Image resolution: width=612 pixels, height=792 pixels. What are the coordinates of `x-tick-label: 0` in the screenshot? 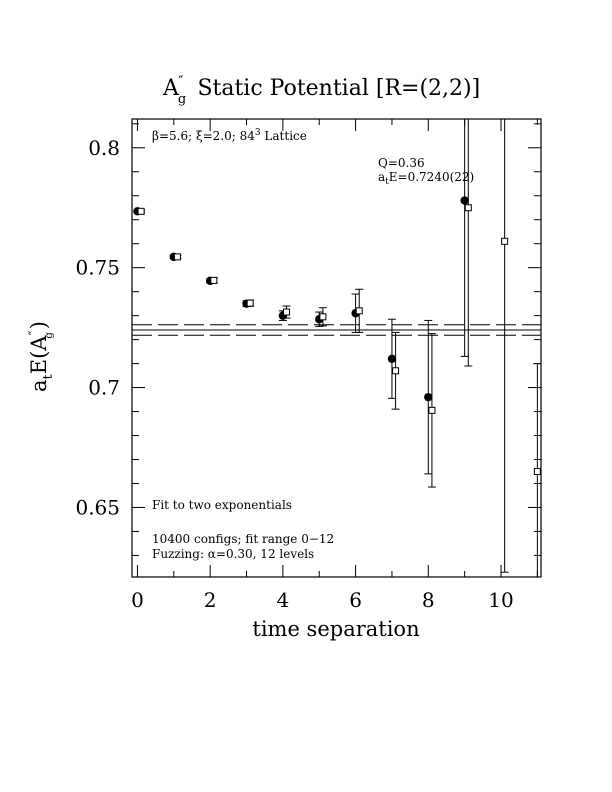 It's located at (137, 600).